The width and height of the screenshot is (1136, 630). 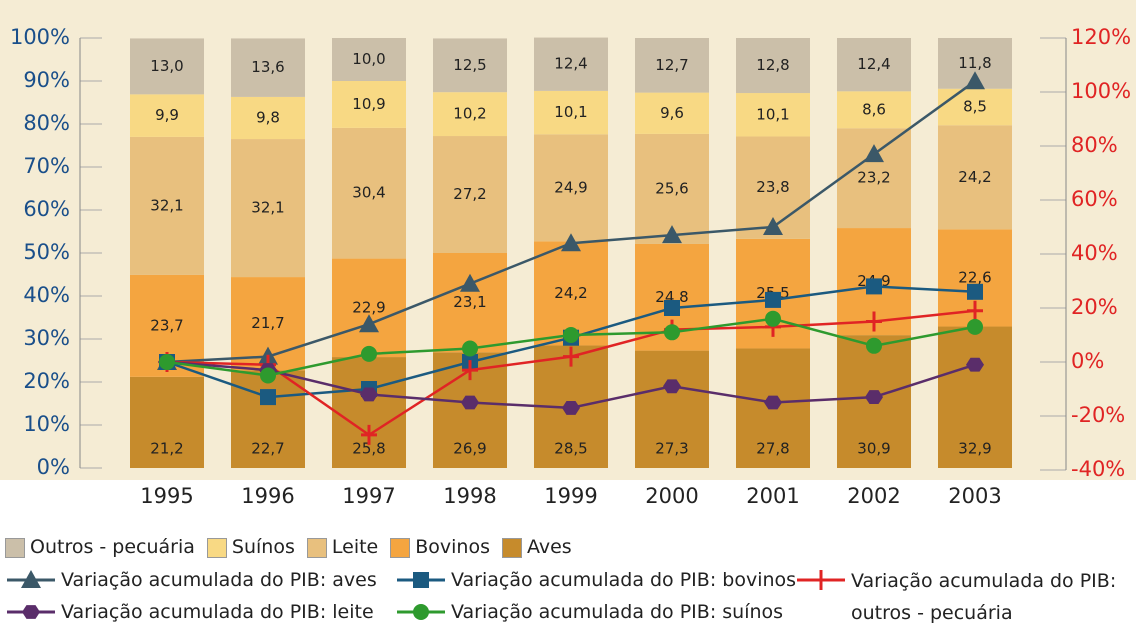 What do you see at coordinates (267, 323) in the screenshot?
I see `bar-value-label: 21,7` at bounding box center [267, 323].